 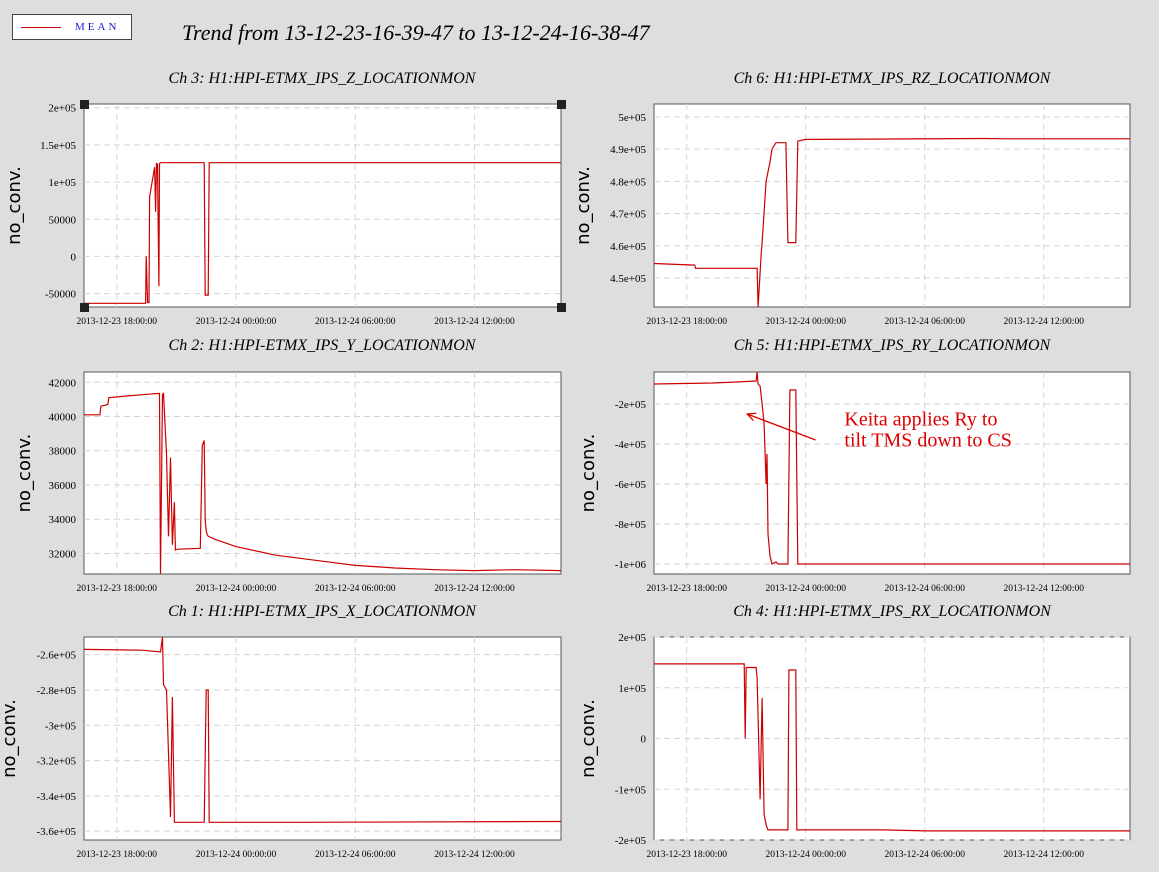 What do you see at coordinates (920, 419) in the screenshot?
I see `ch5-annotation-text: Keita applies Ry to` at bounding box center [920, 419].